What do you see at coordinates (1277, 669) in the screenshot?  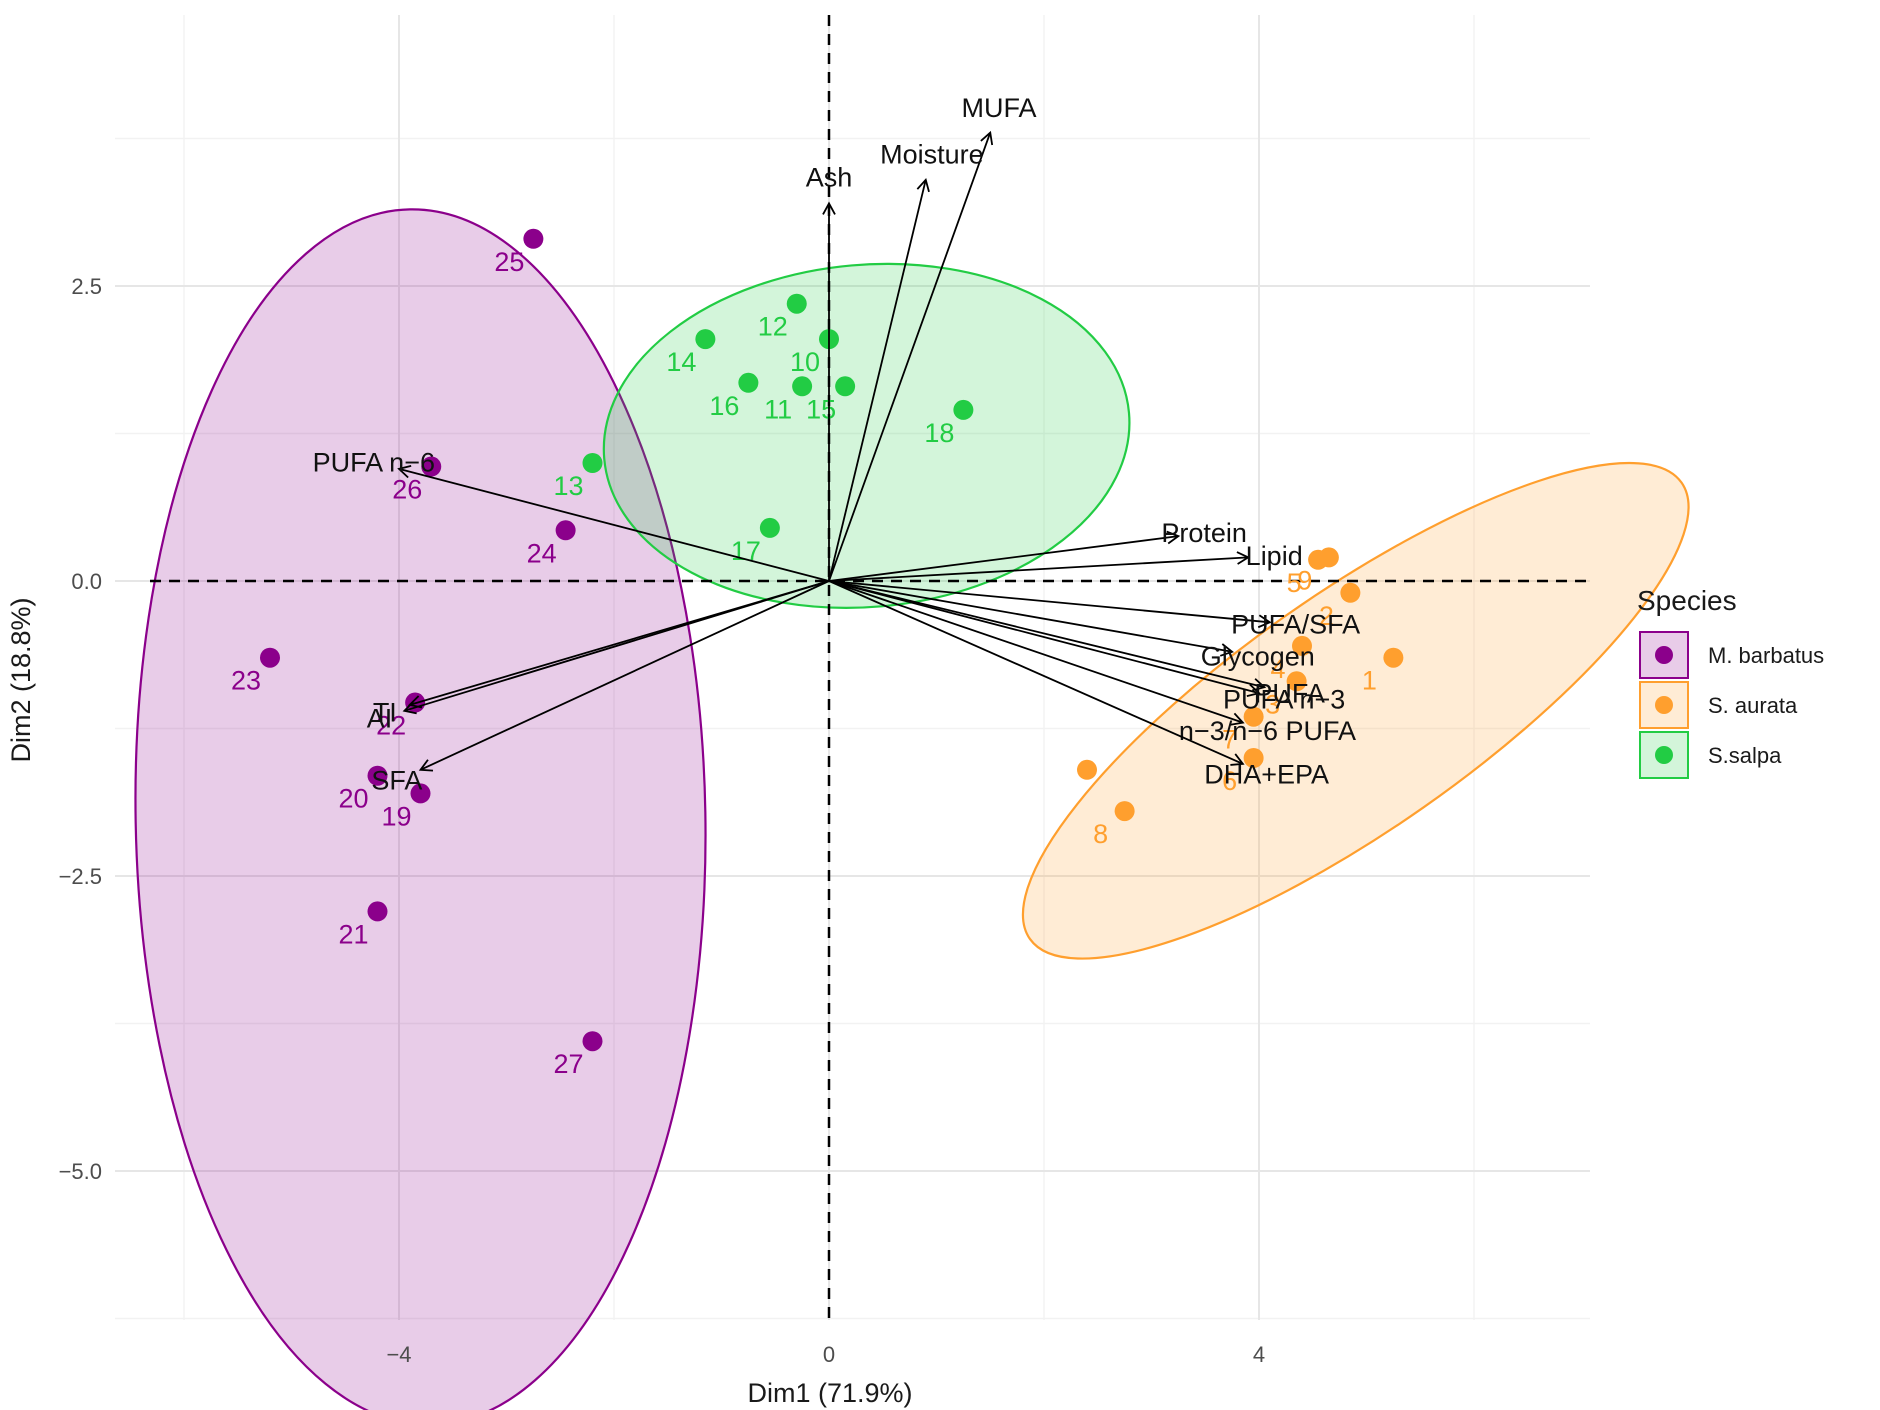 I see `point-label: 4` at bounding box center [1277, 669].